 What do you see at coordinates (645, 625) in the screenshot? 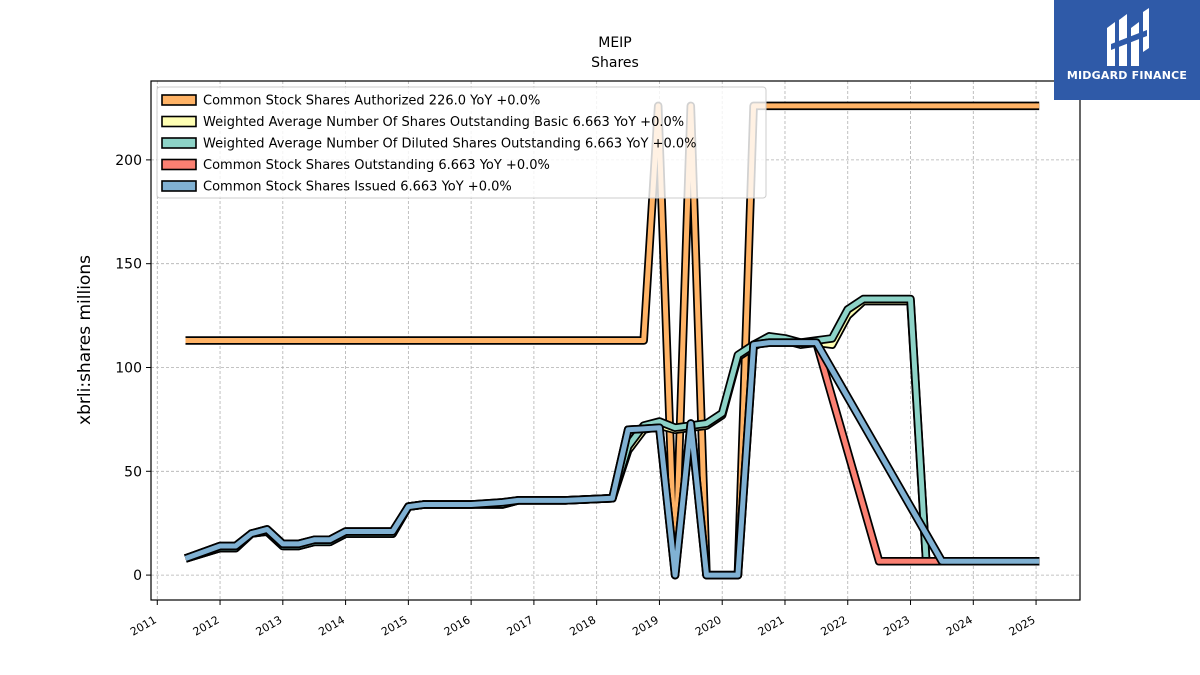
I see `x-tick-label: 2019` at bounding box center [645, 625].